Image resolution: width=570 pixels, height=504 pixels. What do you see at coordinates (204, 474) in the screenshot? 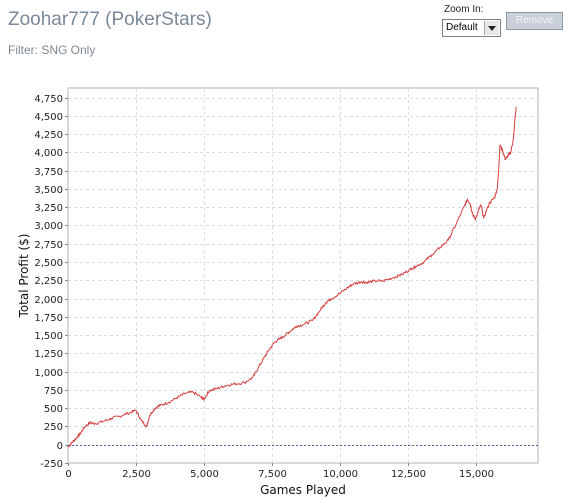
I see `x-tick-label: 5,000` at bounding box center [204, 474].